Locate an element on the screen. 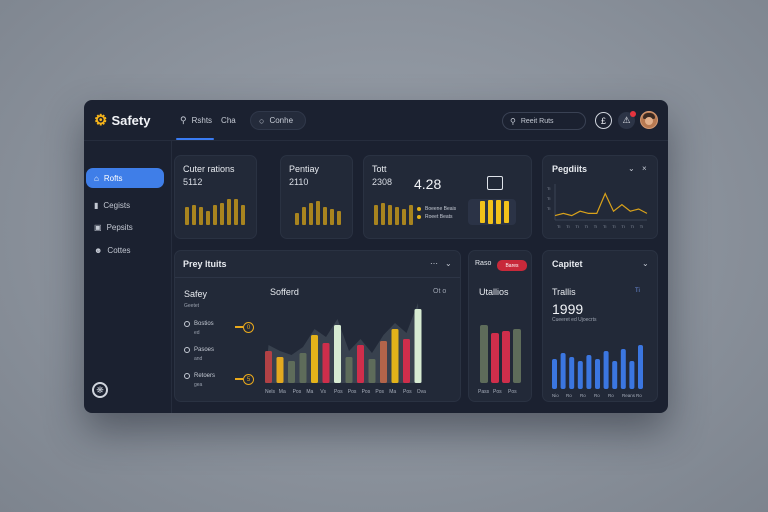  tab-reports: ⚲ Rshts Cha is located at coordinates (207, 120).